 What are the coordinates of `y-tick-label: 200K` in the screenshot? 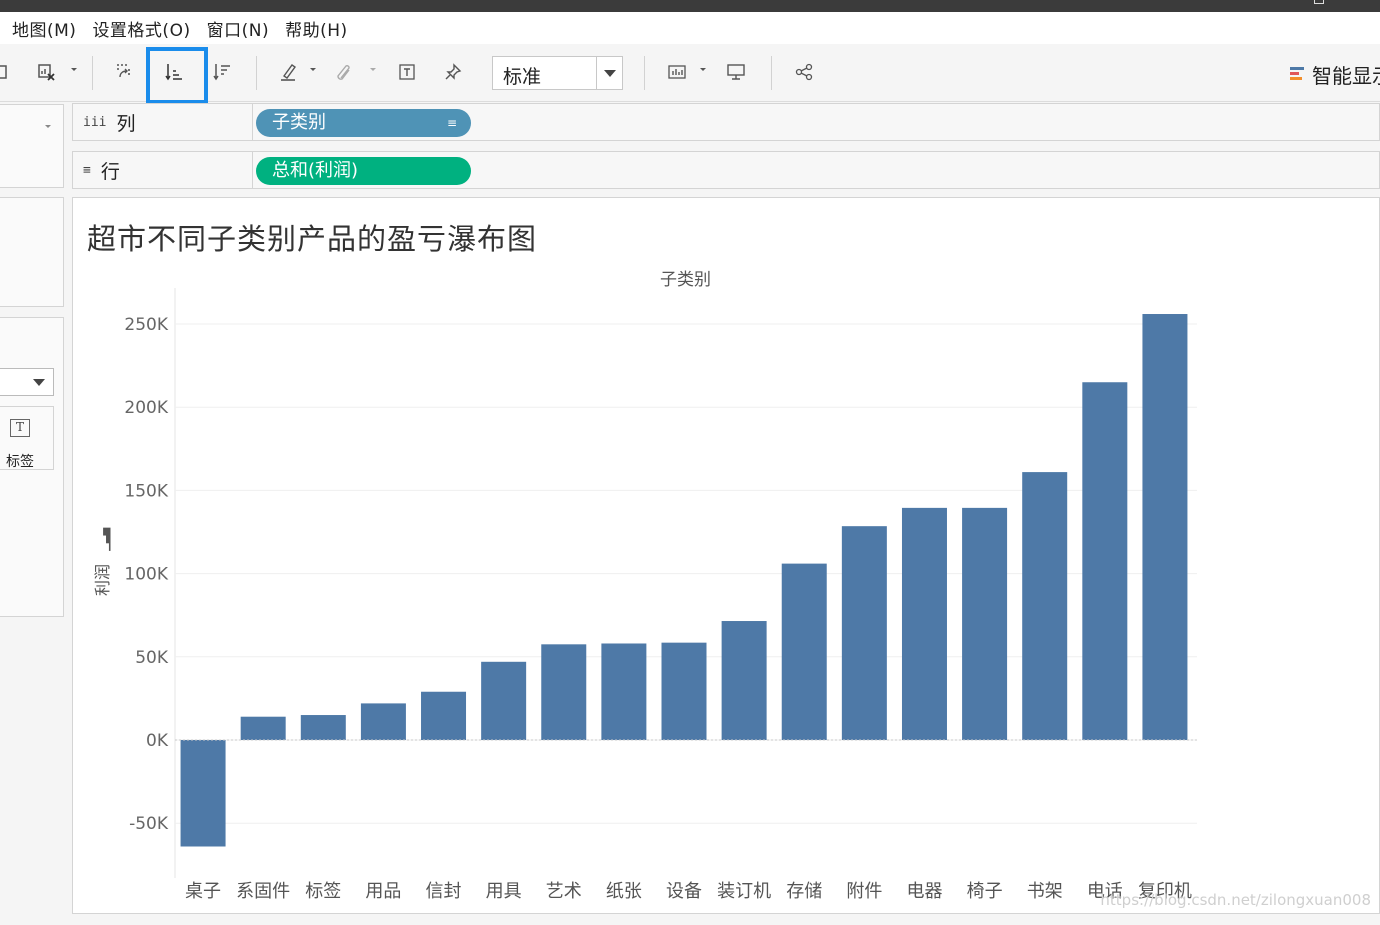 It's located at (146, 408).